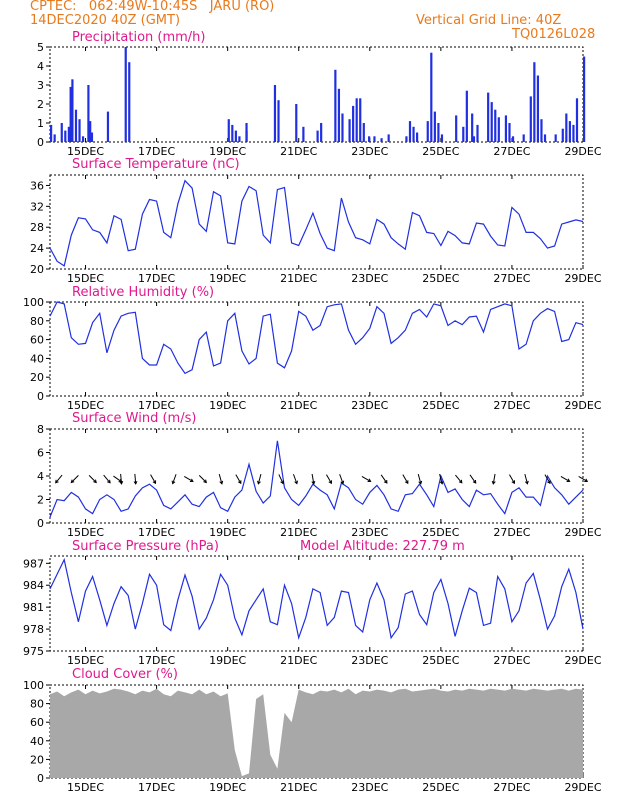 The image size is (618, 800). Describe the element at coordinates (227, 532) in the screenshot. I see `wind-xtick-label: 19DEC` at that location.